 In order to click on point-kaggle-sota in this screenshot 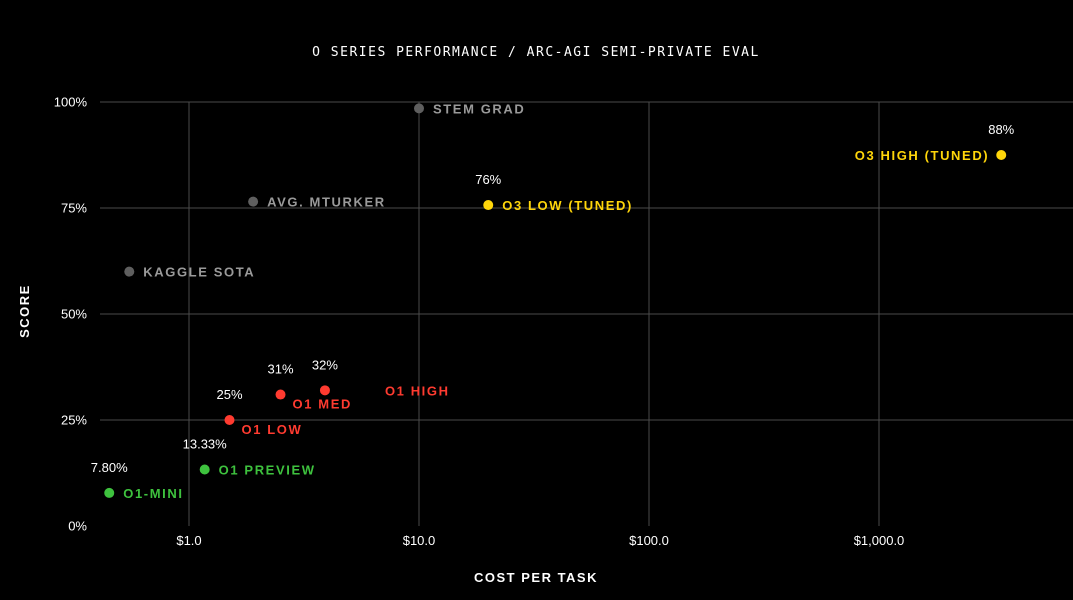, I will do `click(129, 271)`.